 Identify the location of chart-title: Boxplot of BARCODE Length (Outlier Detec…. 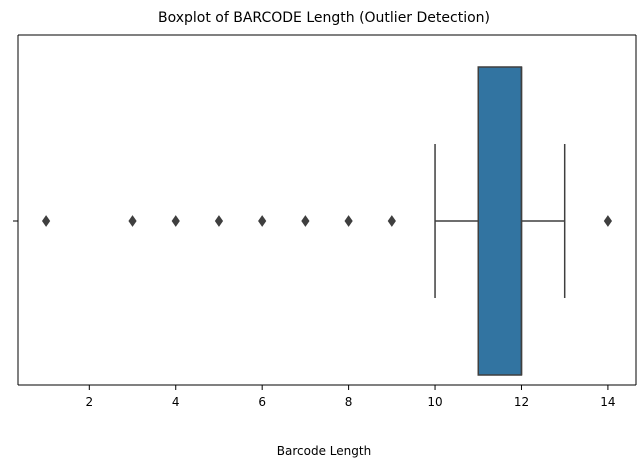
(324, 18).